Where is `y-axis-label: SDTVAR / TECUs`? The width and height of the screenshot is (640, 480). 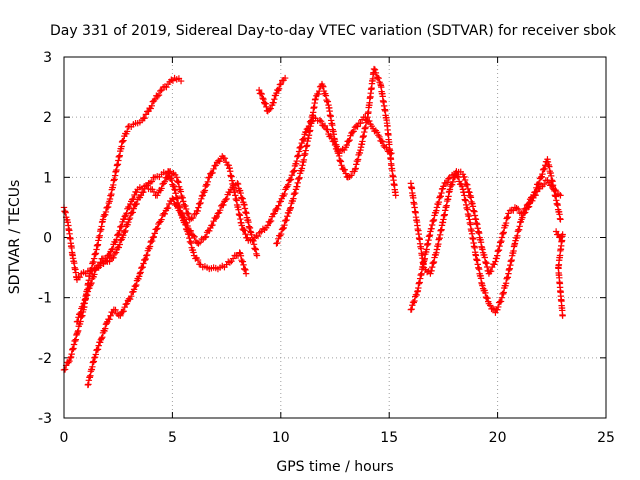 y-axis-label: SDTVAR / TECUs is located at coordinates (15, 237).